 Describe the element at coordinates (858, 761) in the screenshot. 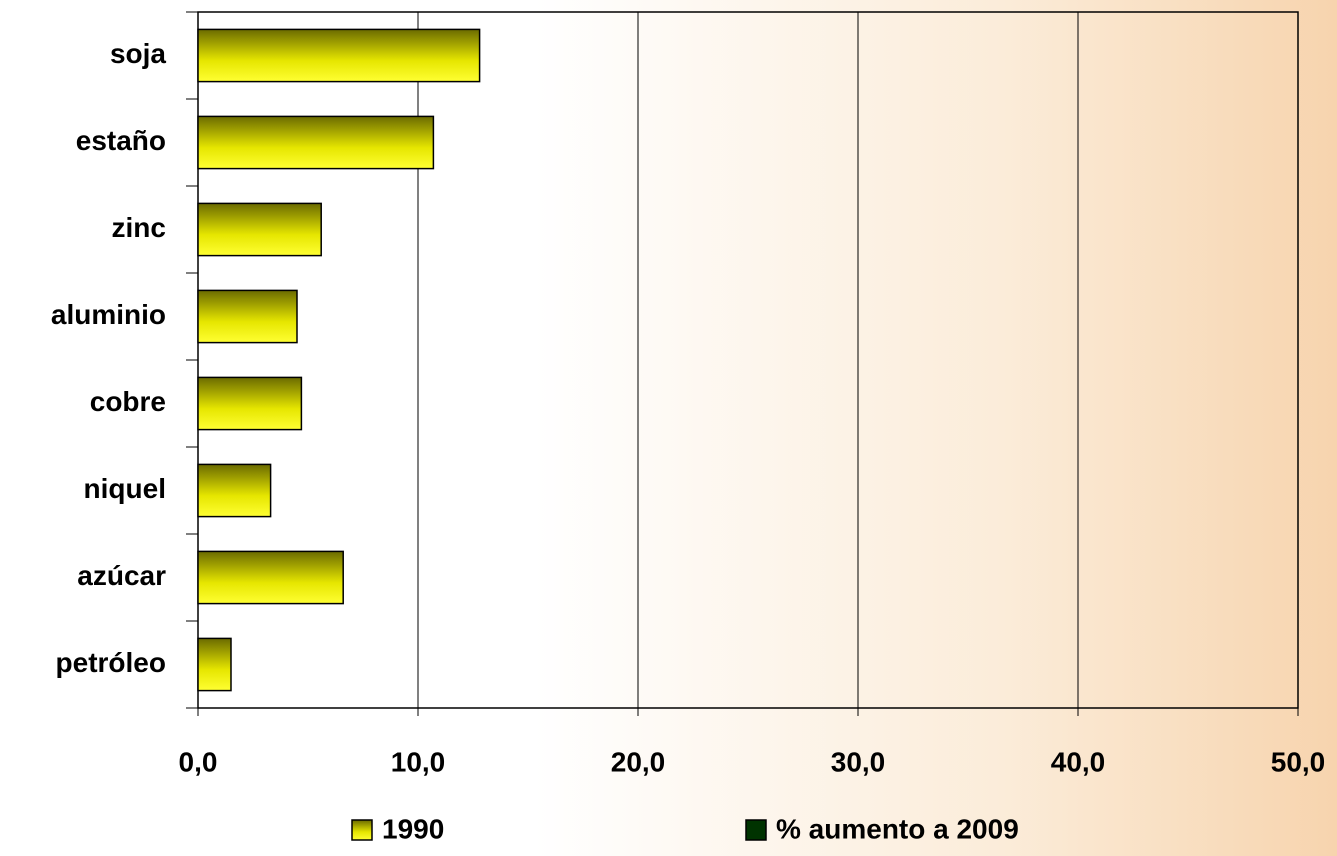

I see `x-tick-label: 30,0` at that location.